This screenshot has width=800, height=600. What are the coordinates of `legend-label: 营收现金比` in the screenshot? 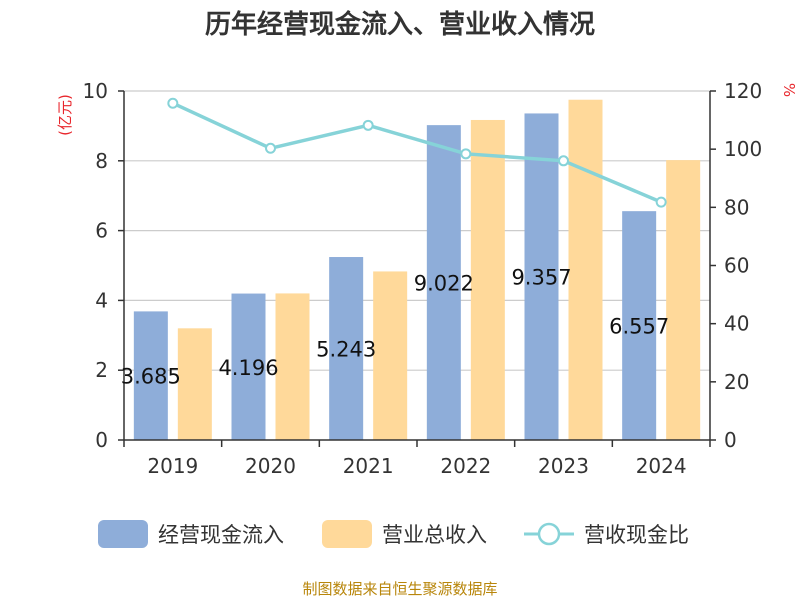 It's located at (636, 535).